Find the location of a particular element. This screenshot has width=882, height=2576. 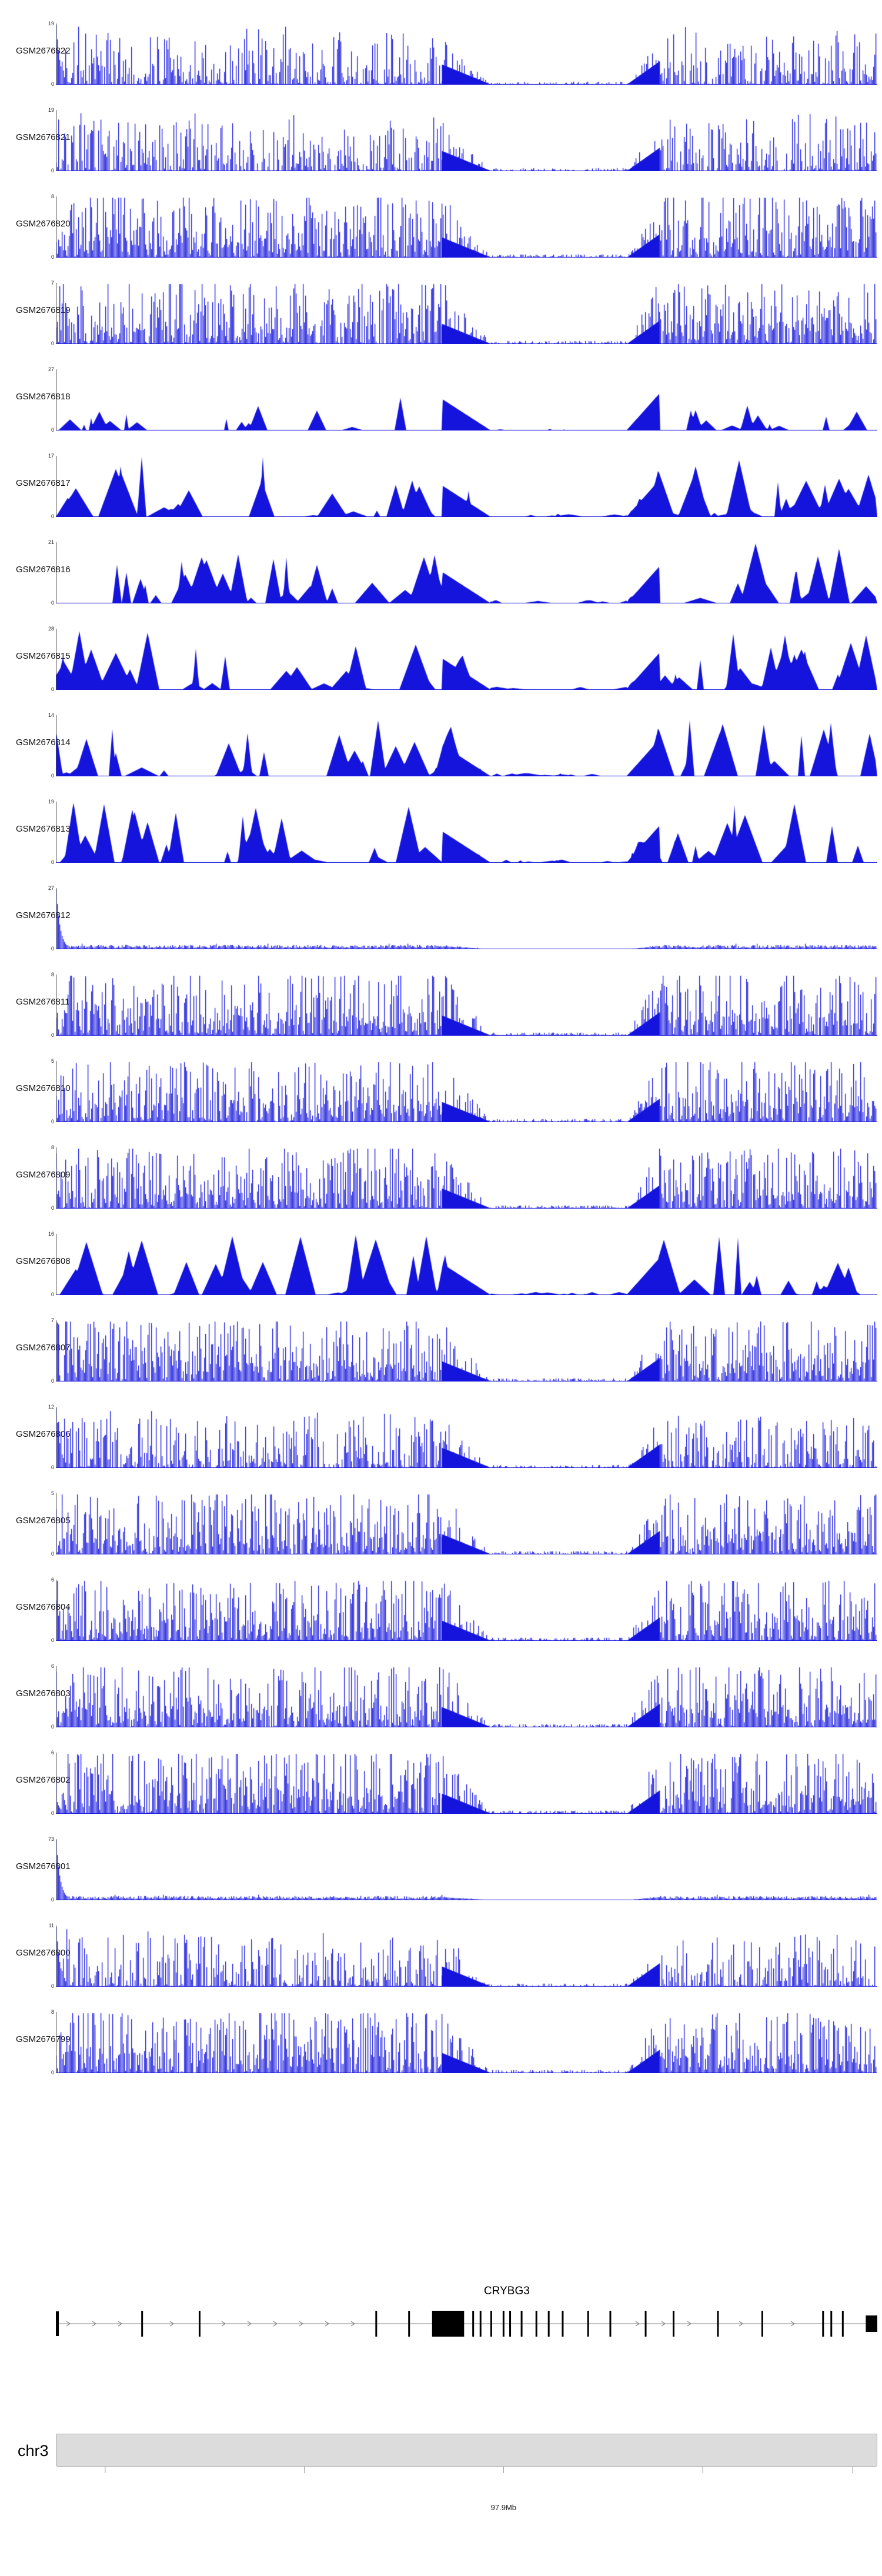

track-plot: 19 0 is located at coordinates (462, 139).